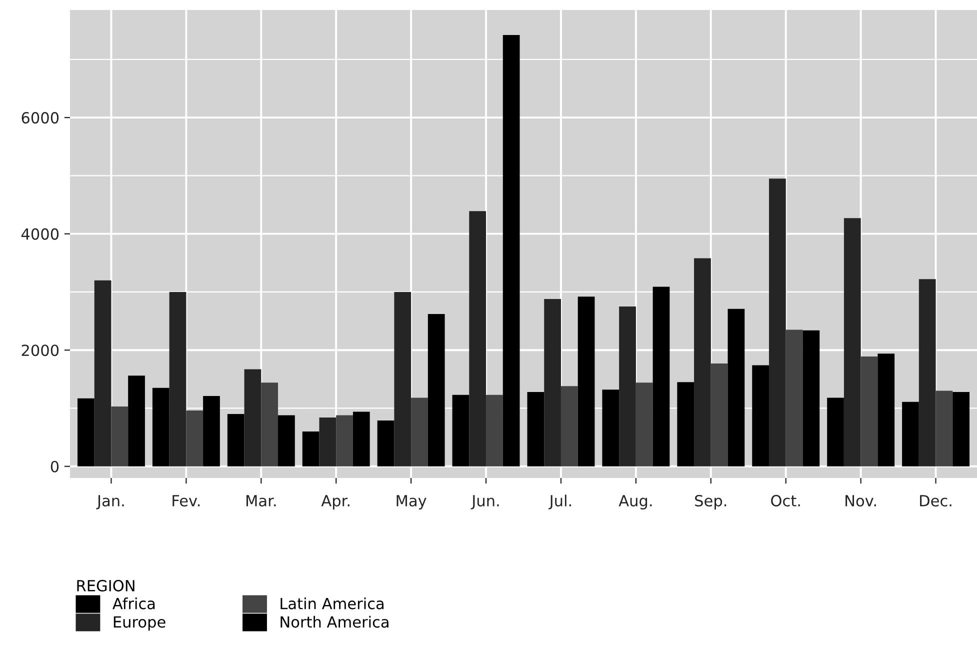 This screenshot has width=977, height=645. I want to click on x-tick-label: Dec., so click(936, 500).